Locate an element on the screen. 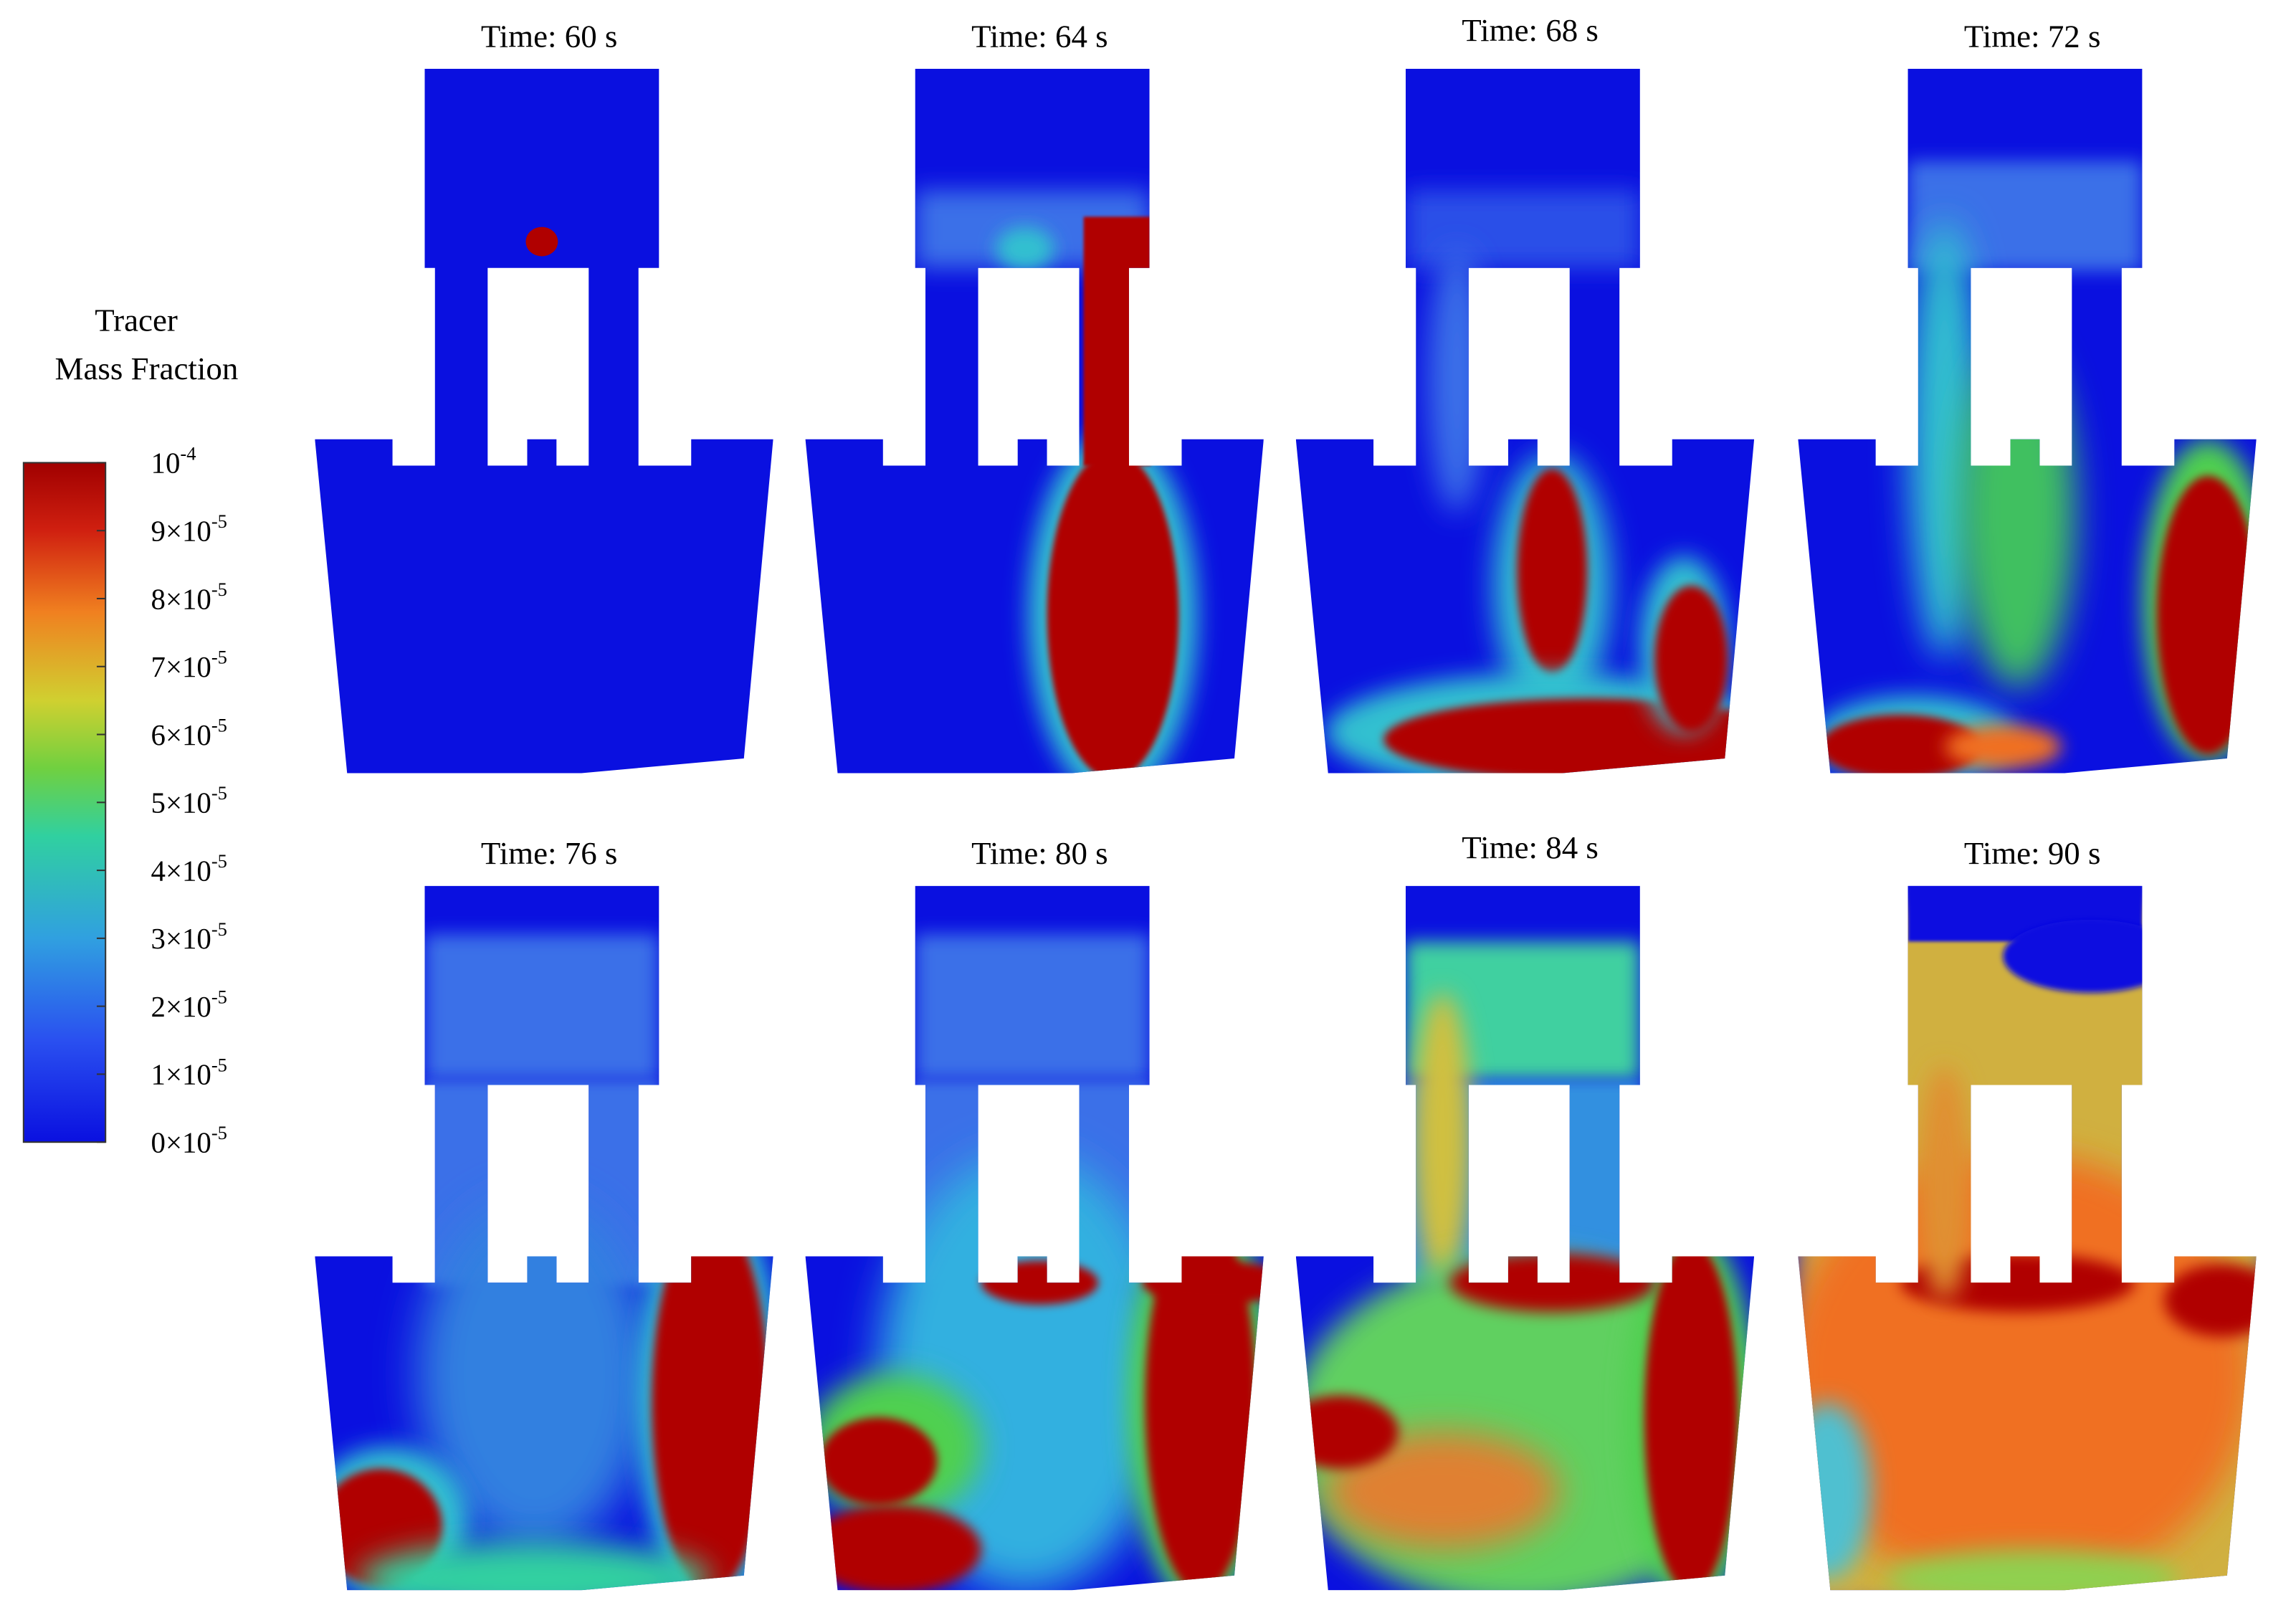  colorbar-label: 9×10⁻⁵ is located at coordinates (189, 528).